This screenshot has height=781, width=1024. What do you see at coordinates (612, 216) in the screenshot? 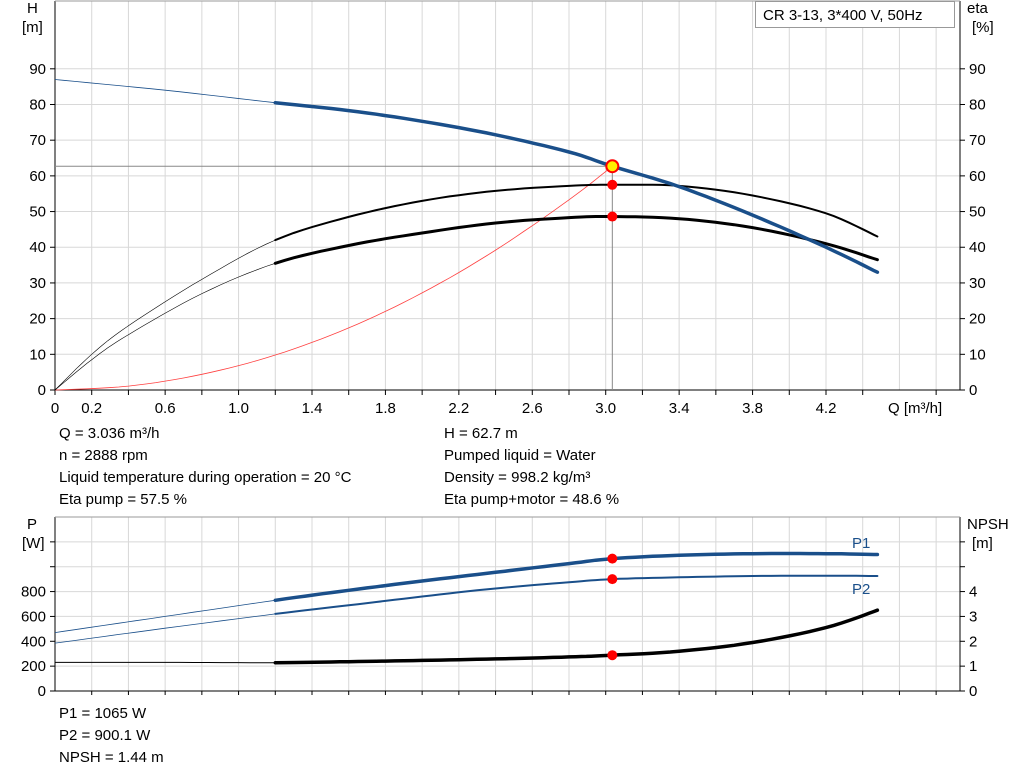
I see `eta-total-duty-point` at bounding box center [612, 216].